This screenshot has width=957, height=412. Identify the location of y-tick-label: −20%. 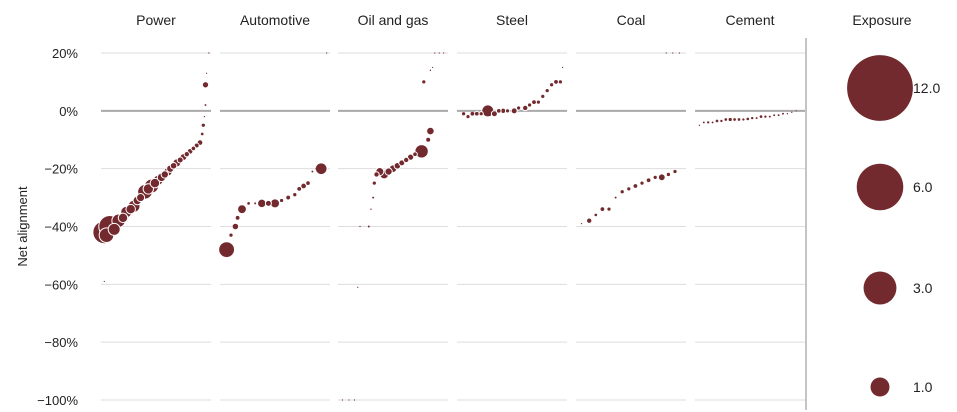
(61, 169).